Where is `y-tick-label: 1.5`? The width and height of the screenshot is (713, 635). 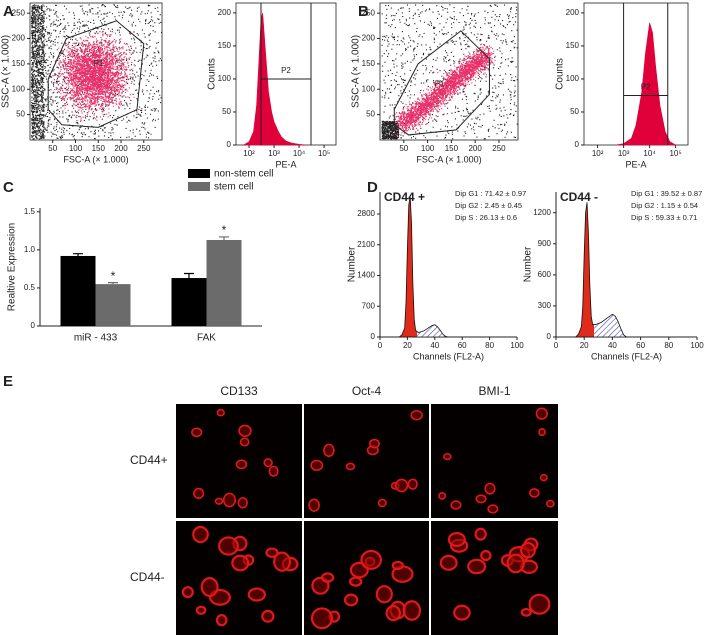
y-tick-label: 1.5 is located at coordinates (30, 211).